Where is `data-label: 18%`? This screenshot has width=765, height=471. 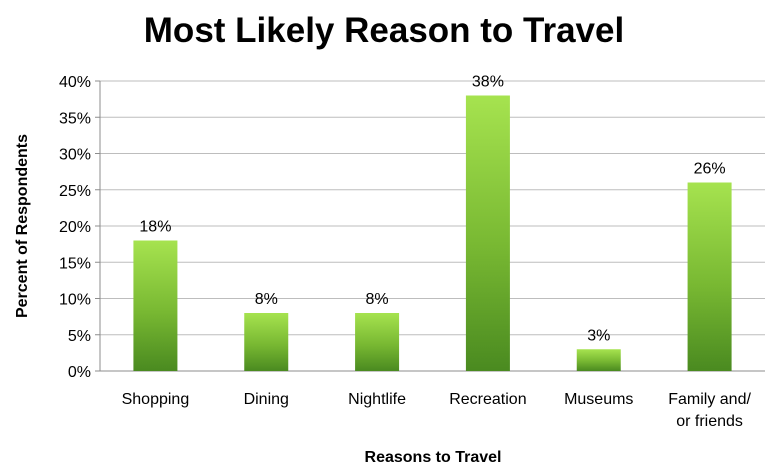
data-label: 18% is located at coordinates (155, 227).